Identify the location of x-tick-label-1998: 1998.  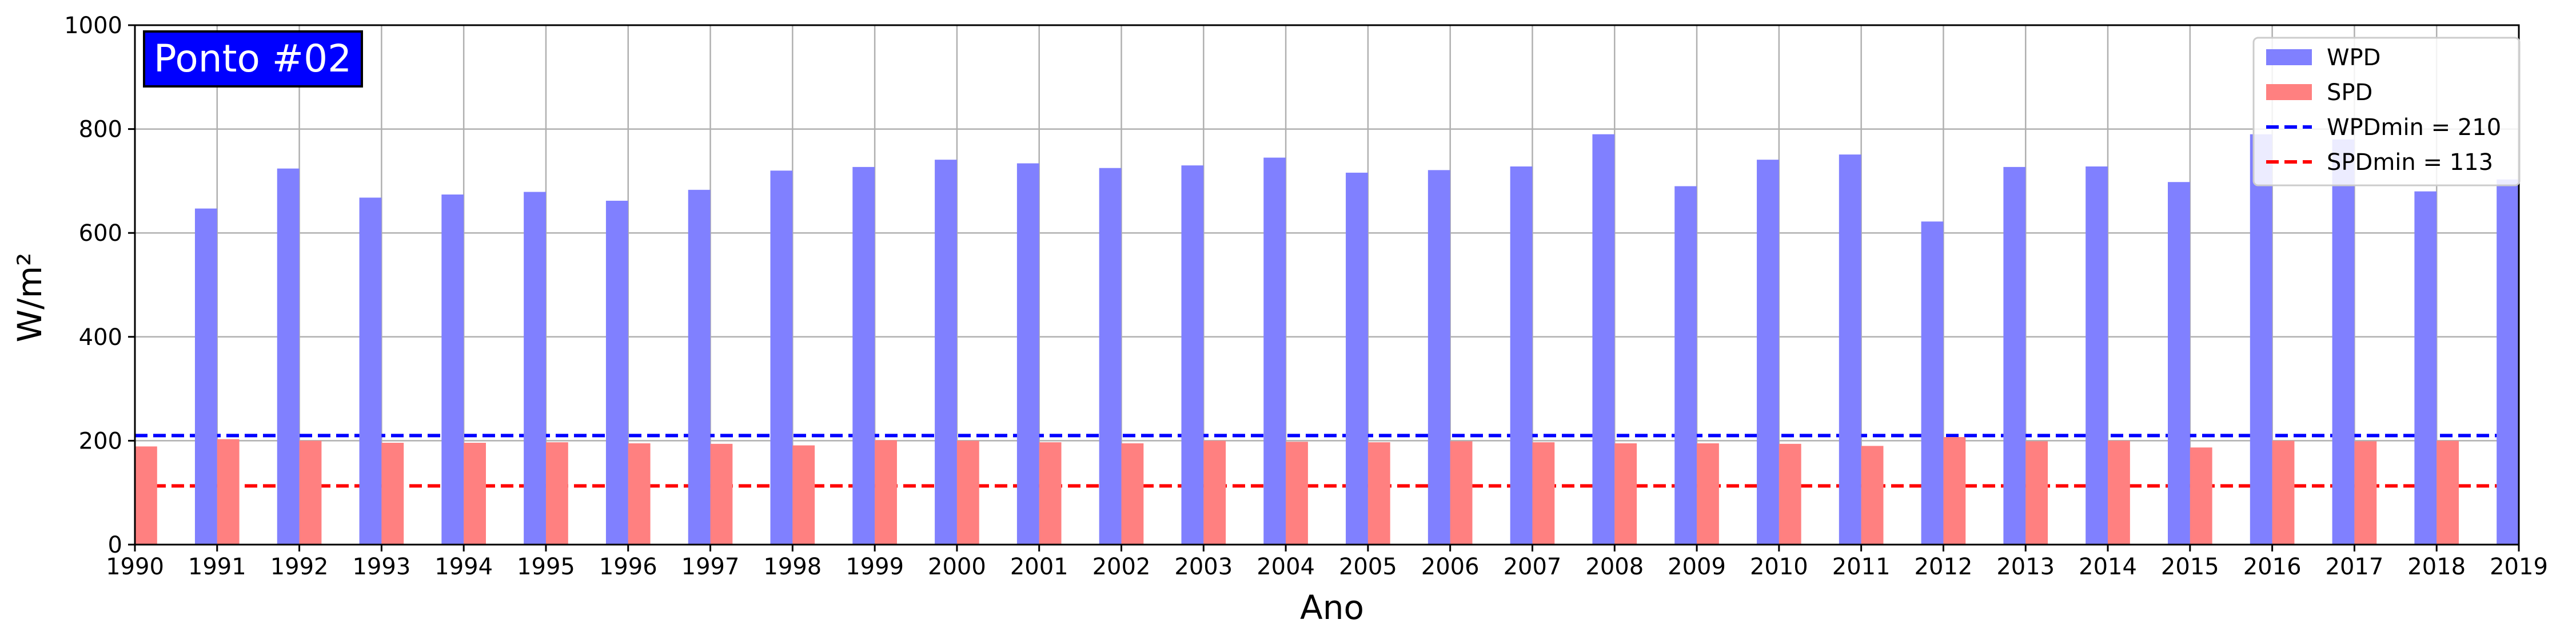
(792, 567).